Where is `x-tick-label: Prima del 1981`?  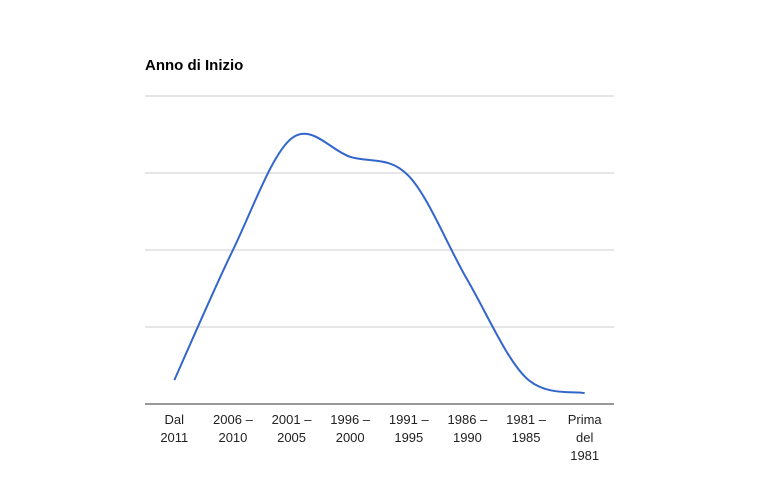 x-tick-label: Prima del 1981 is located at coordinates (584, 437).